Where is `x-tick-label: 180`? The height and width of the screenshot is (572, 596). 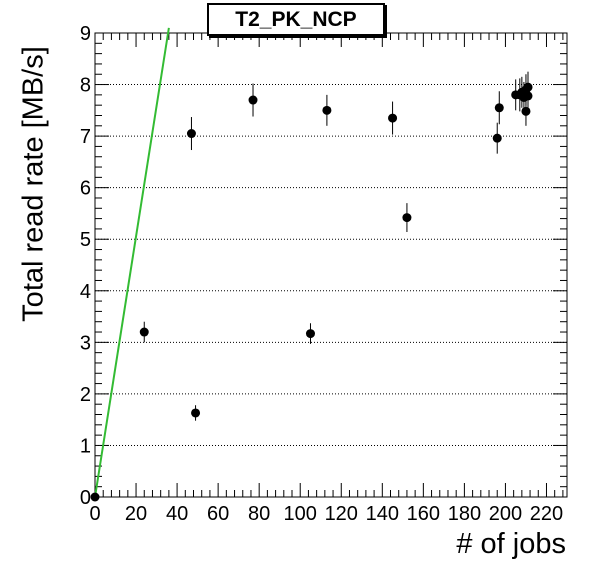
x-tick-label: 180 is located at coordinates (464, 514).